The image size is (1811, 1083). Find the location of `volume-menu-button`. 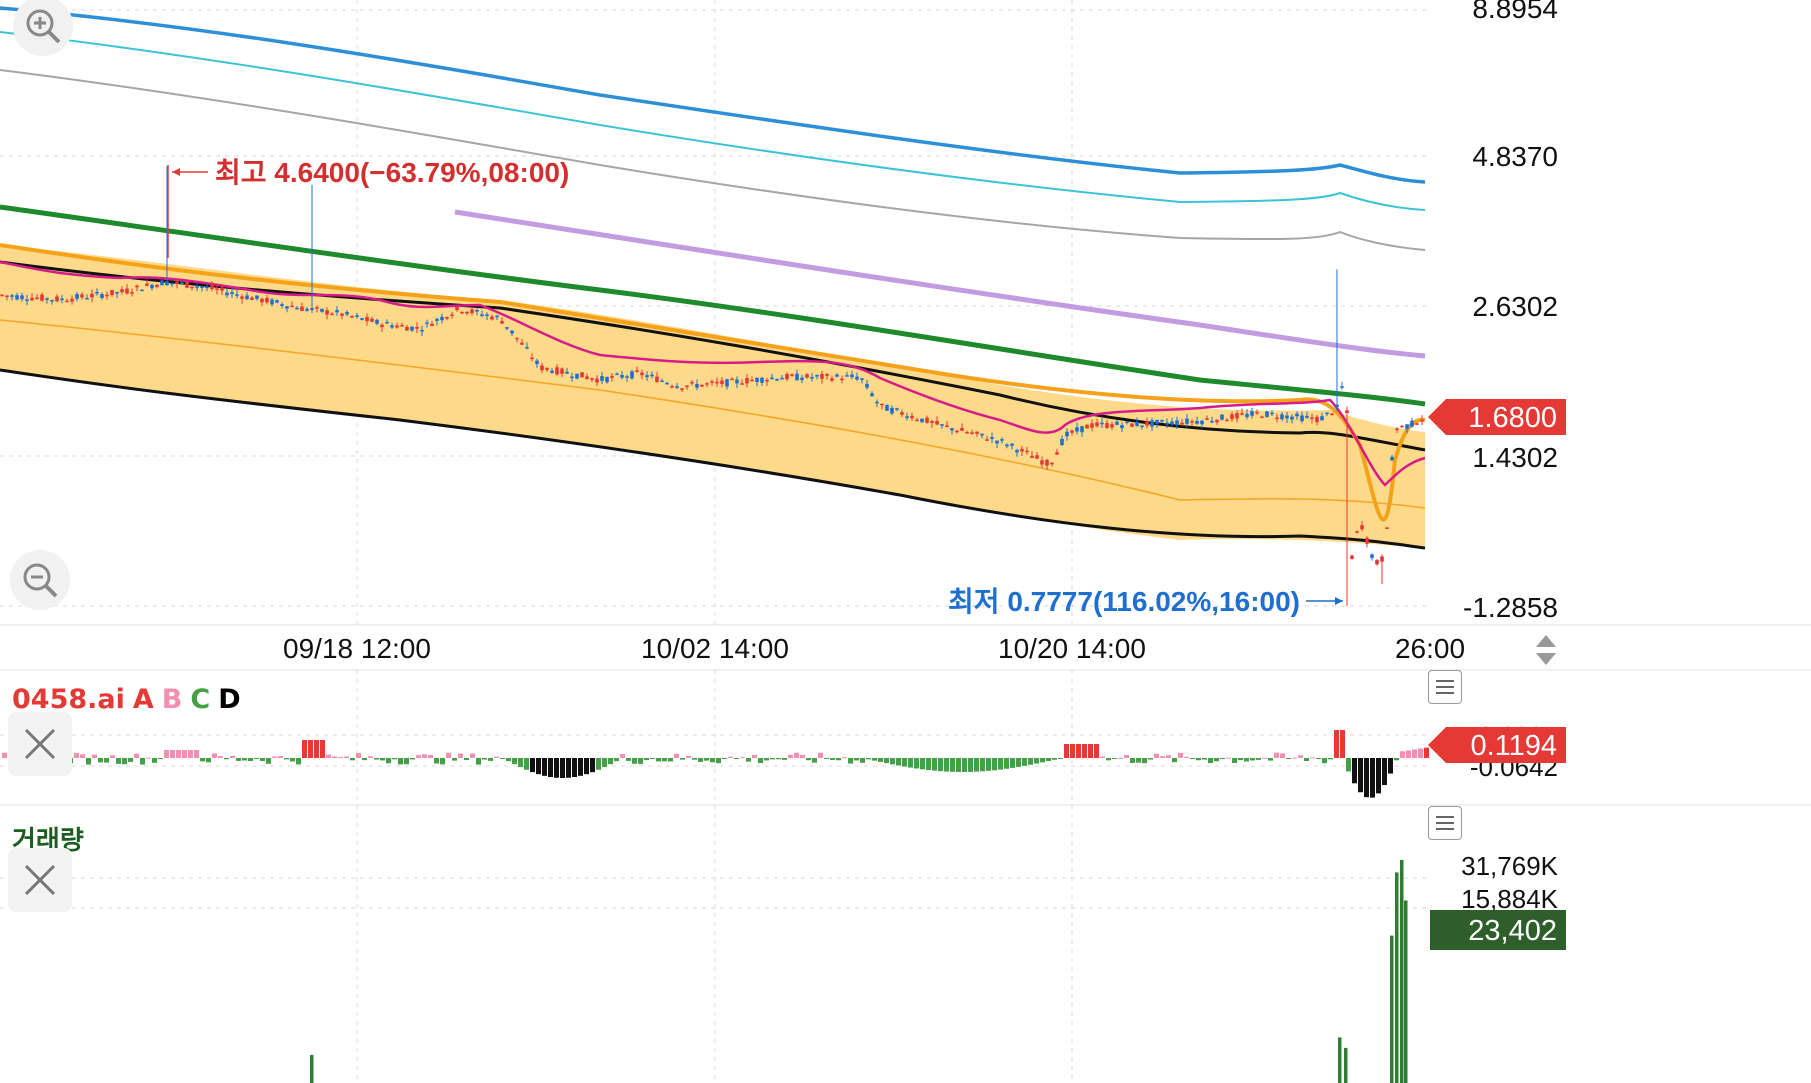

volume-menu-button is located at coordinates (1445, 823).